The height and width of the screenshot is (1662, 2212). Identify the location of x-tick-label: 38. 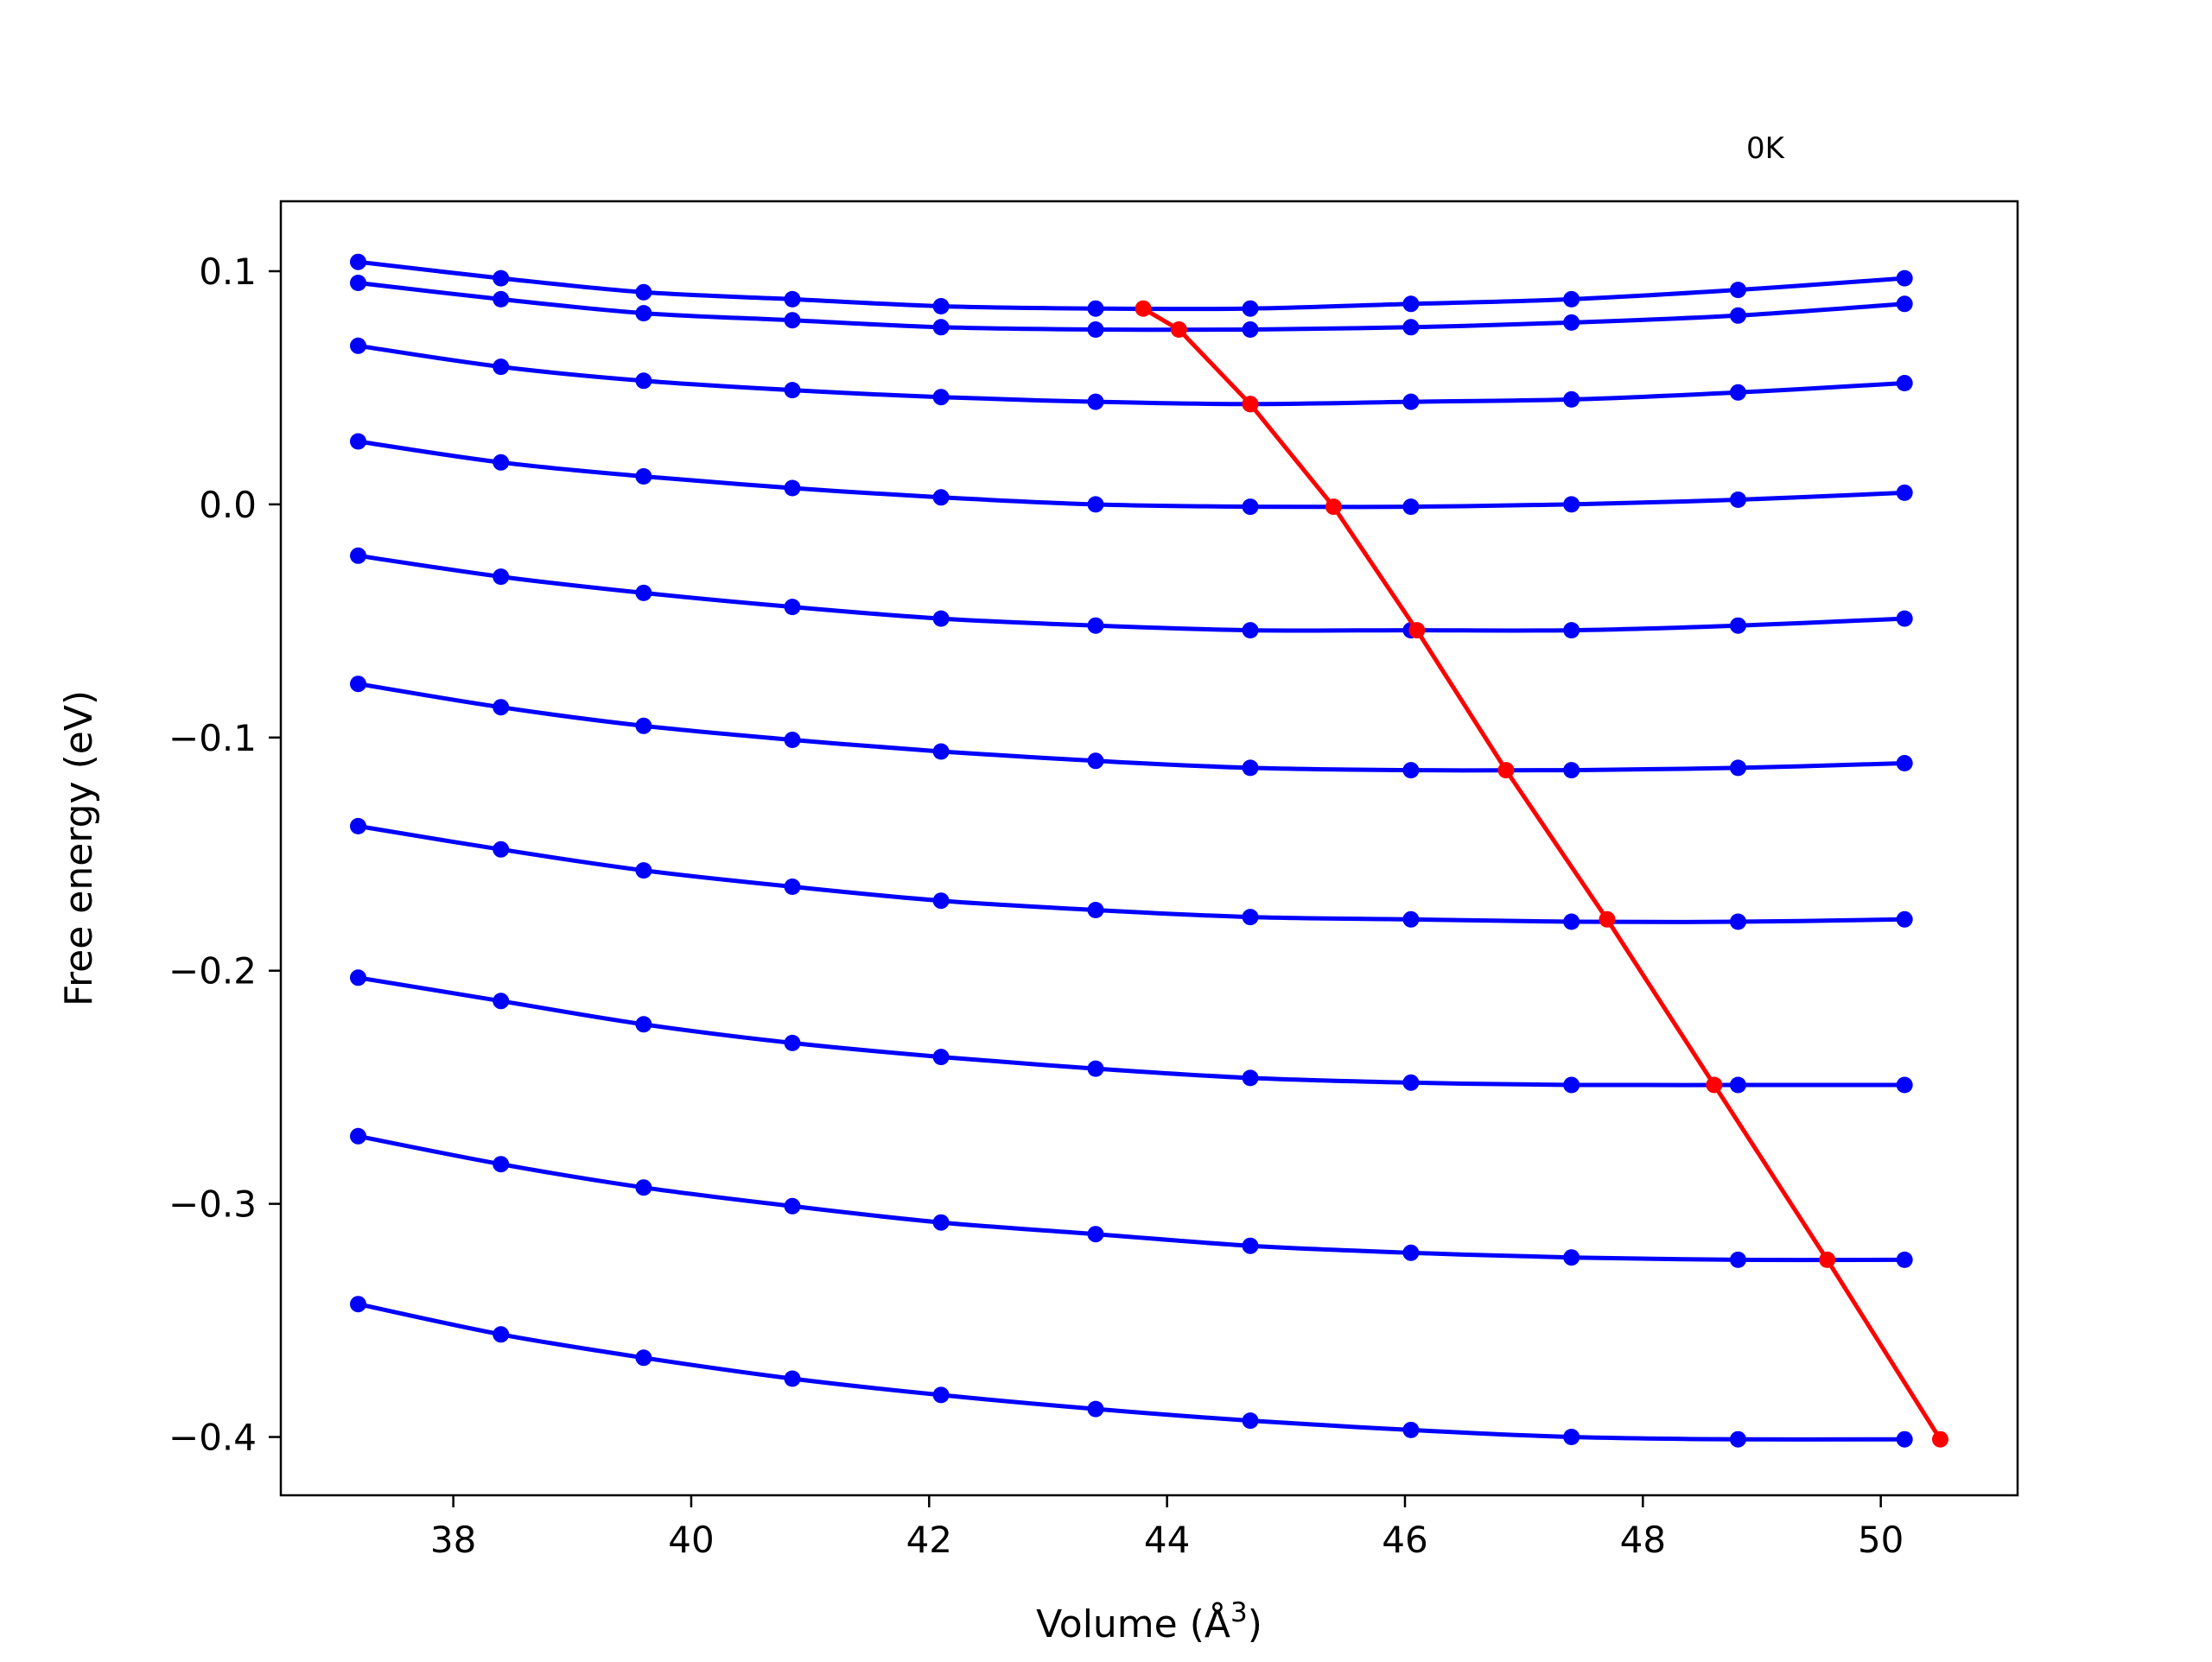
(453, 1540).